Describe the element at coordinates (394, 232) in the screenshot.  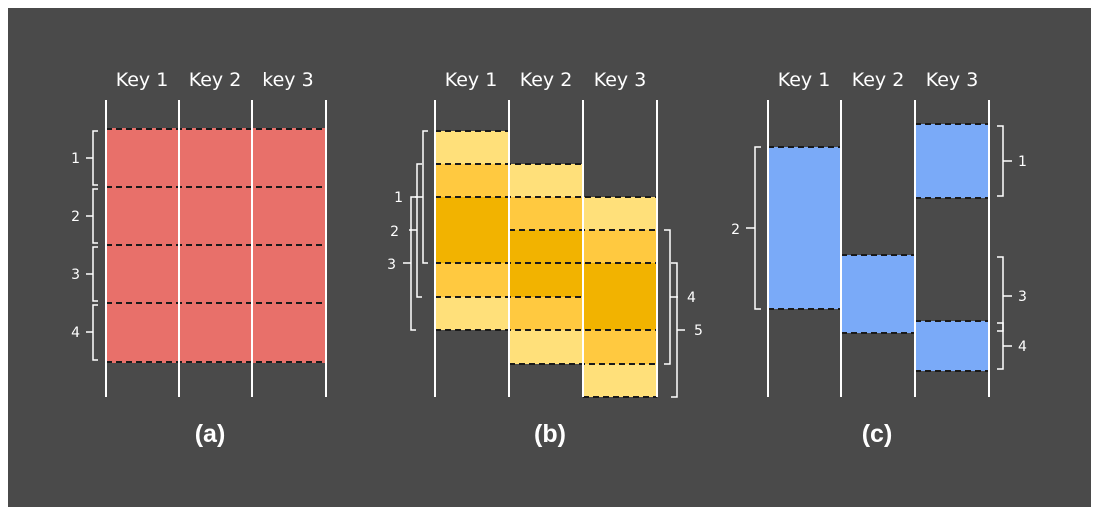
I see `panel-b-bracket-2-label: 2` at that location.